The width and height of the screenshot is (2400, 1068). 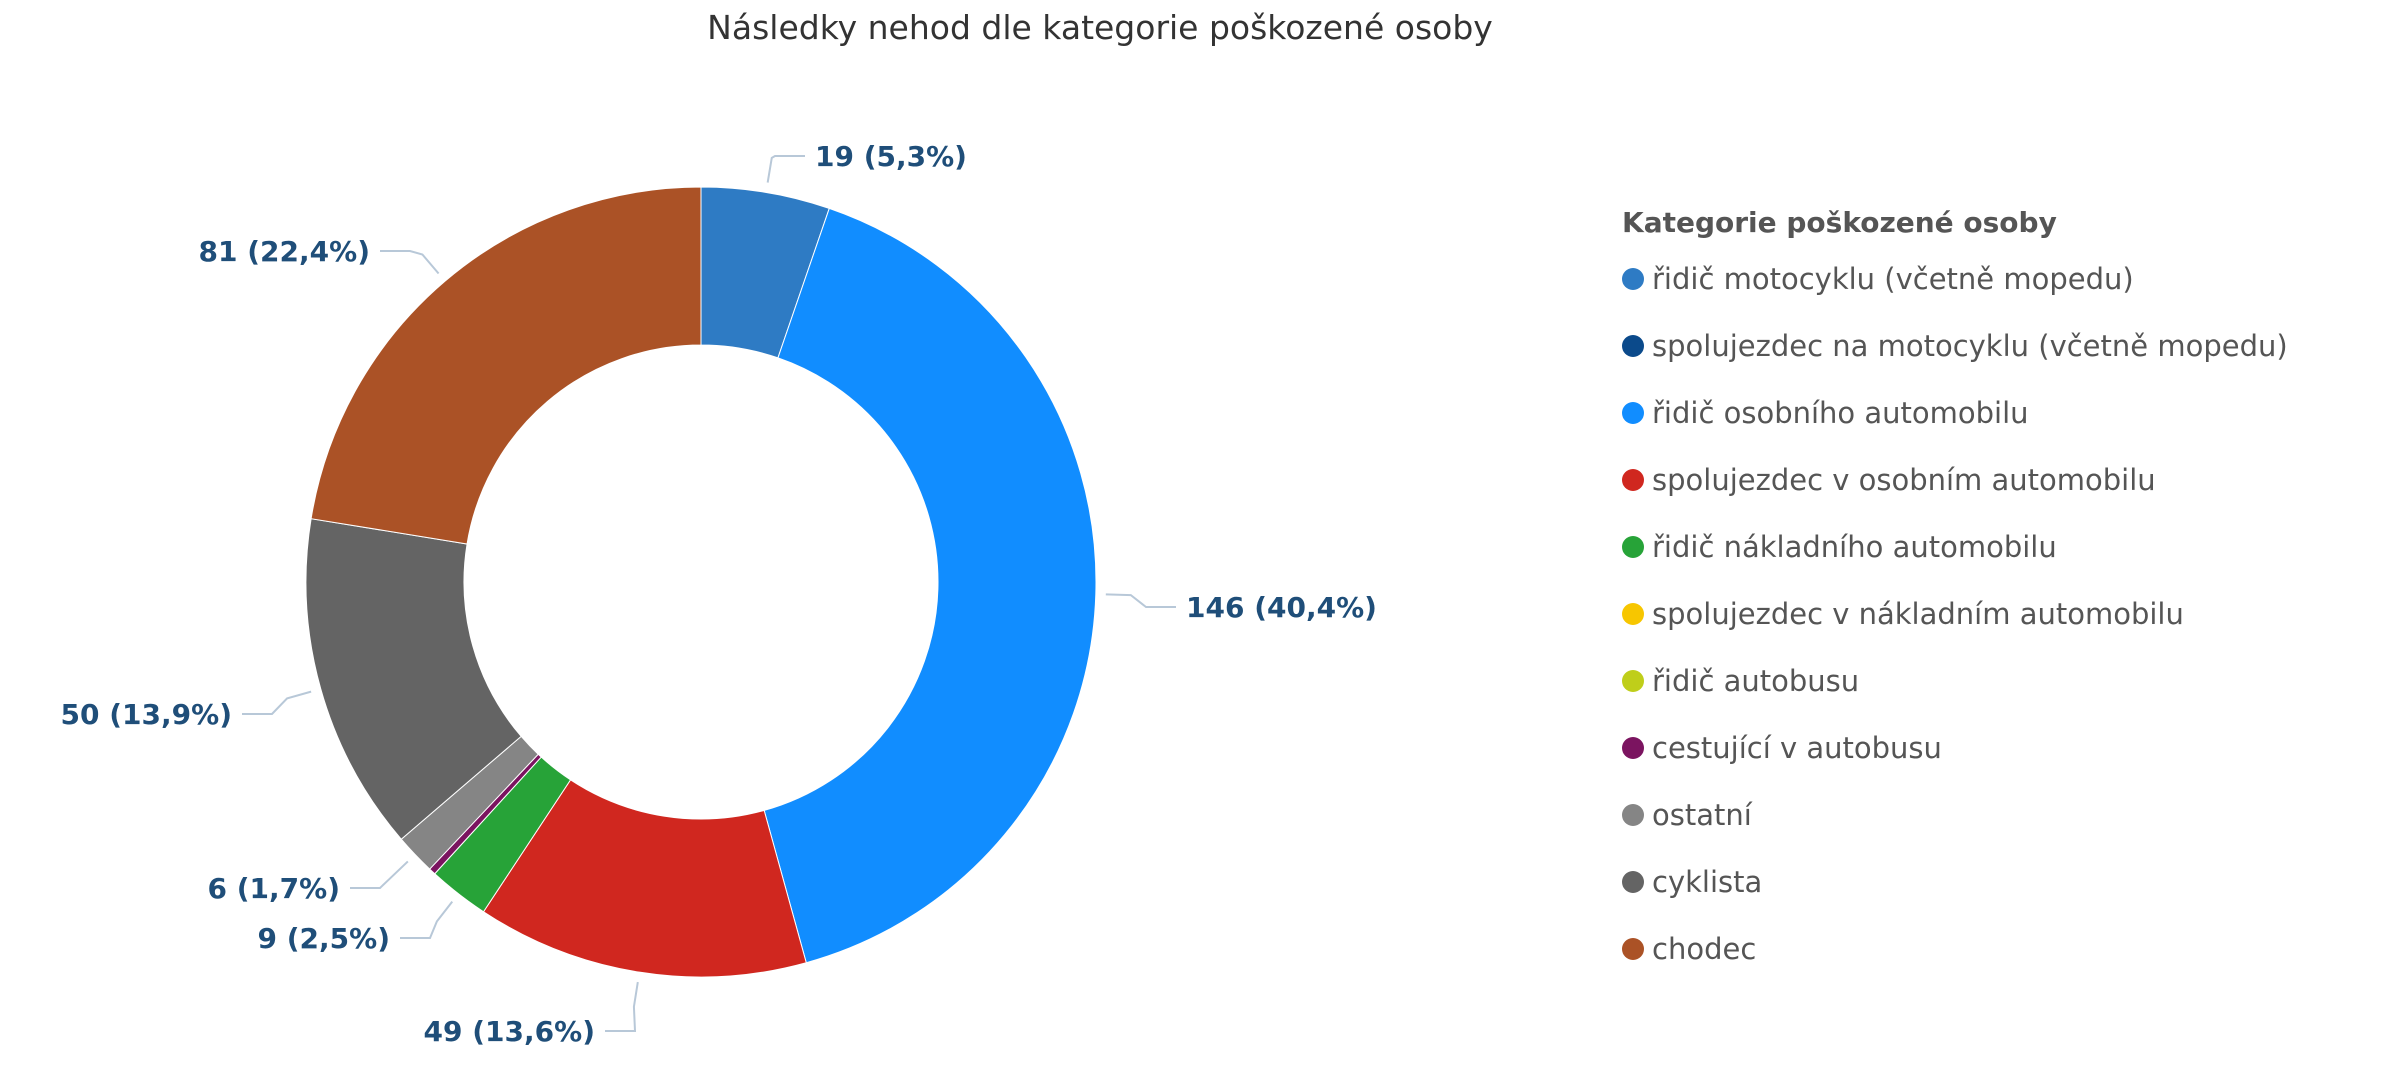 I want to click on legend-label: řidič motocyklu (včetně mopedu), so click(x=1893, y=278).